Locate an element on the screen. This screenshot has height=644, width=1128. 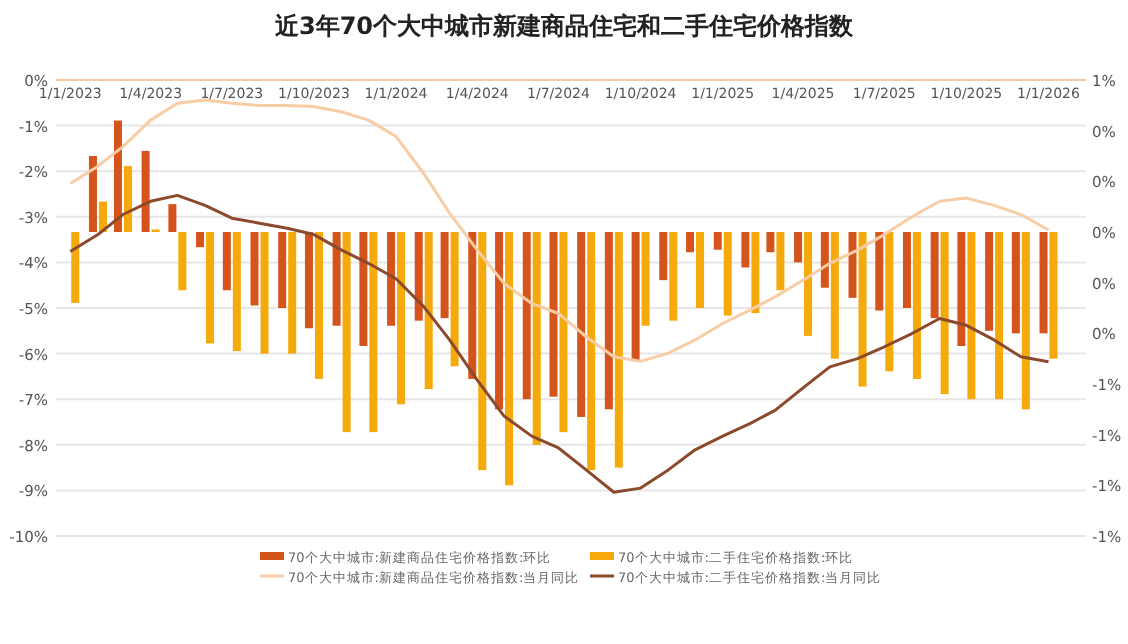
chart-title: 近3年70个大中城市新建商品住宅和二手住宅价格指数 is located at coordinates (564, 26).